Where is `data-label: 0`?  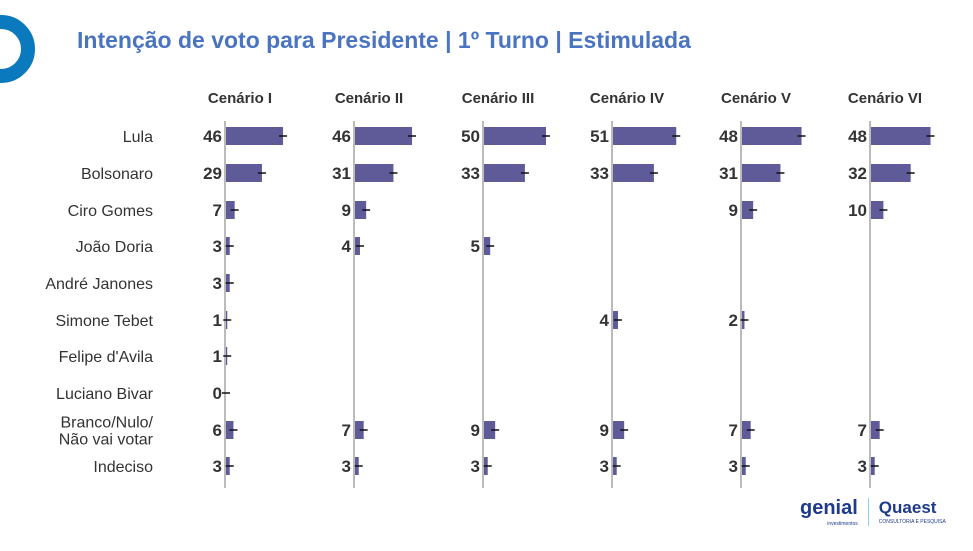
data-label: 0 is located at coordinates (217, 393).